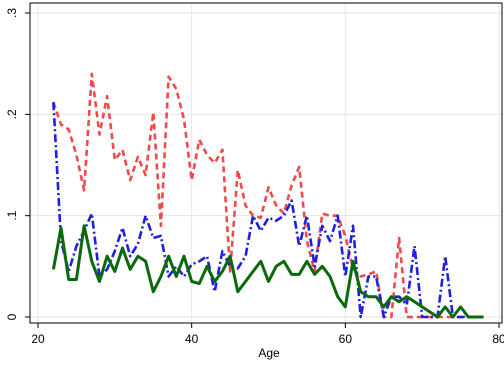 This screenshot has width=504, height=365. What do you see at coordinates (12, 114) in the screenshot?
I see `y-tick-label: .2` at bounding box center [12, 114].